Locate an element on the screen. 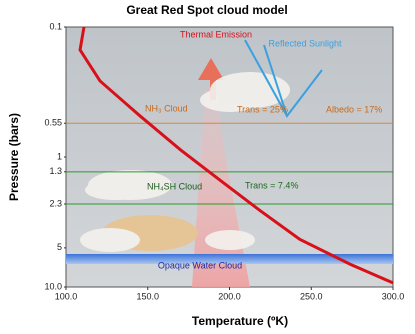 The height and width of the screenshot is (334, 415). water-layer is located at coordinates (229, 259).